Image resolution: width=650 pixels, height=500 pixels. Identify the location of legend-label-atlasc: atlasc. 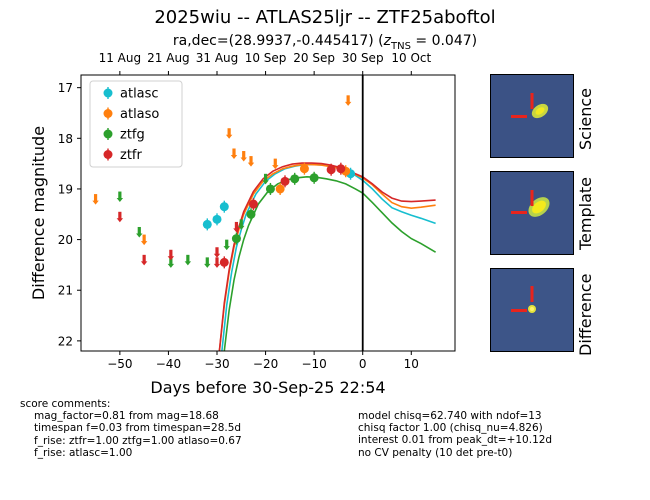
(139, 94).